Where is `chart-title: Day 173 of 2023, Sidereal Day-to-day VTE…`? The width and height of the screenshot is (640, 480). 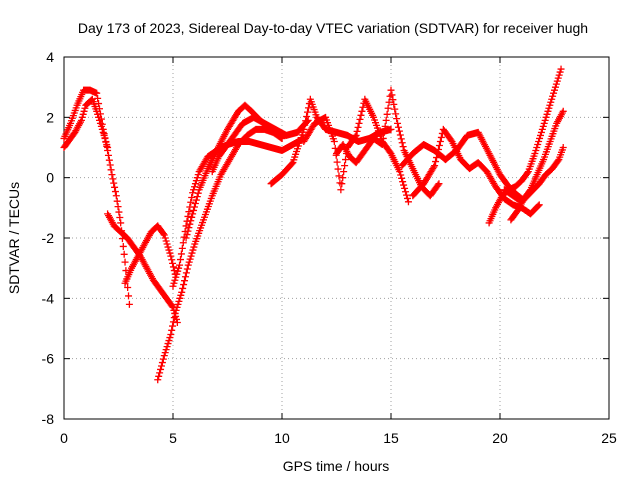 chart-title: Day 173 of 2023, Sidereal Day-to-day VTE… is located at coordinates (333, 28).